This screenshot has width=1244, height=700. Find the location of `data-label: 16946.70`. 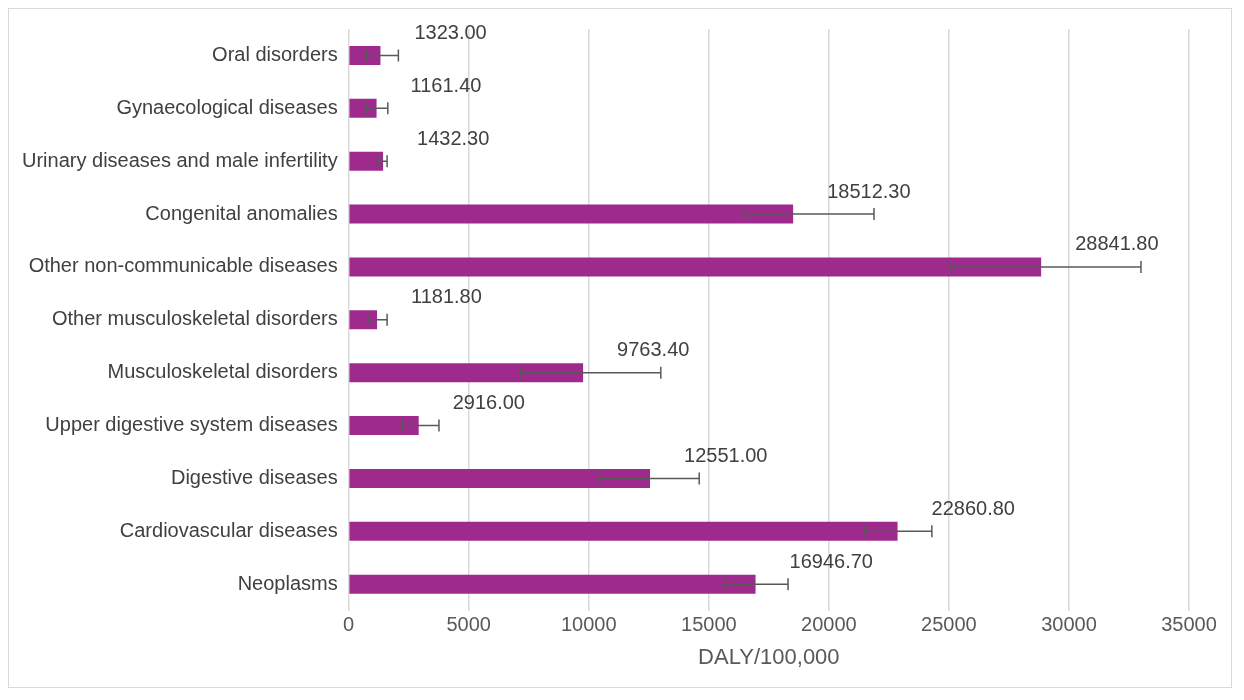

data-label: 16946.70 is located at coordinates (831, 560).